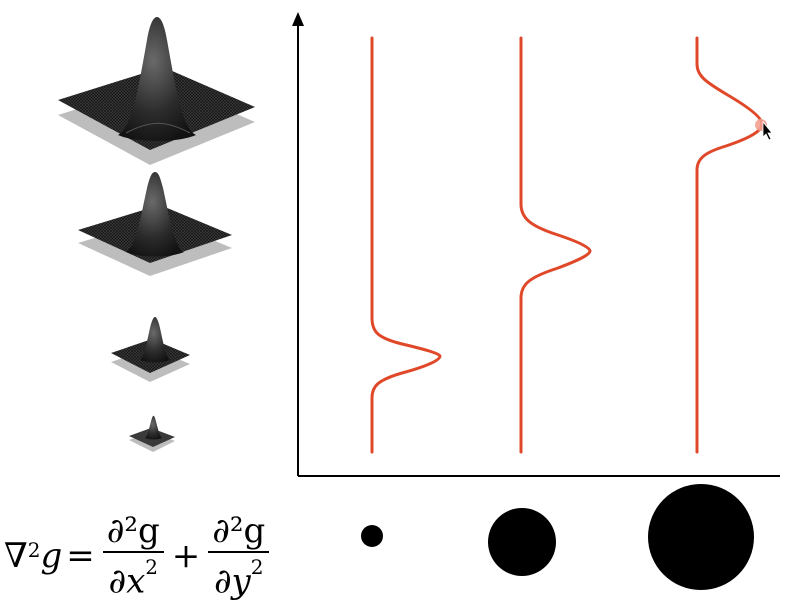 The height and width of the screenshot is (609, 801). I want to click on fraction-x-denominator-exp: 2, so click(151, 566).